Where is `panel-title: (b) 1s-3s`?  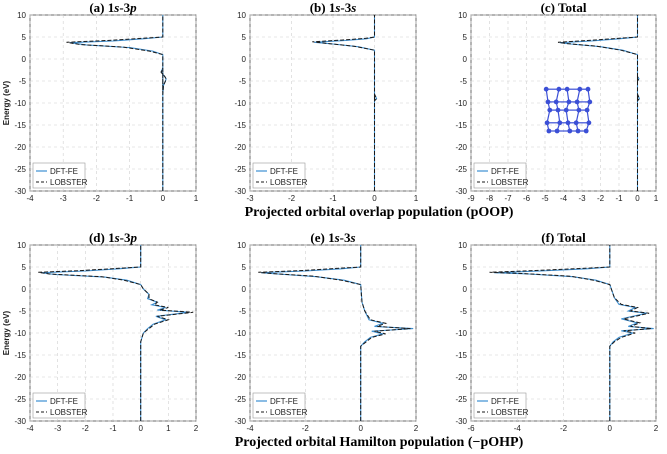 panel-title: (b) 1s-3s is located at coordinates (333, 7).